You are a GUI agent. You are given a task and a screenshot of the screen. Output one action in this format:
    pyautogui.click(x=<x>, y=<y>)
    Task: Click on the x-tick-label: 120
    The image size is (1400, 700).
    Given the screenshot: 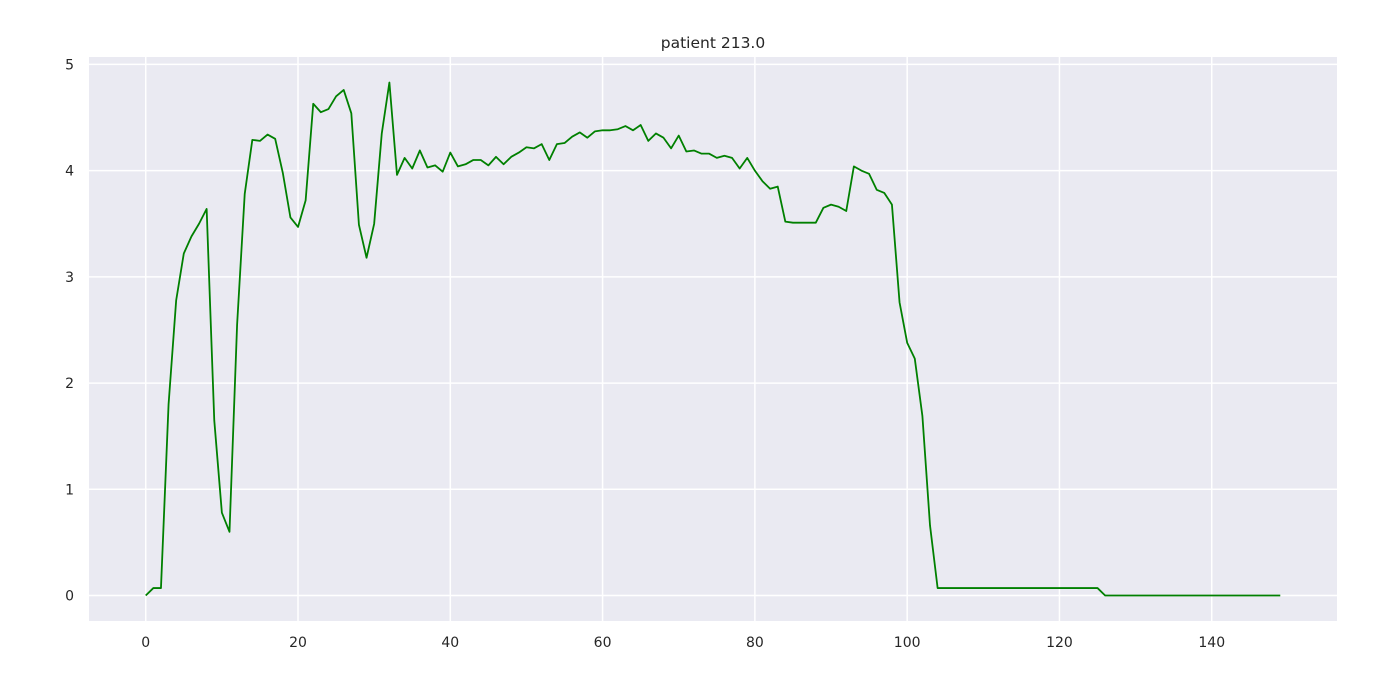 What is the action you would take?
    pyautogui.click(x=1059, y=643)
    